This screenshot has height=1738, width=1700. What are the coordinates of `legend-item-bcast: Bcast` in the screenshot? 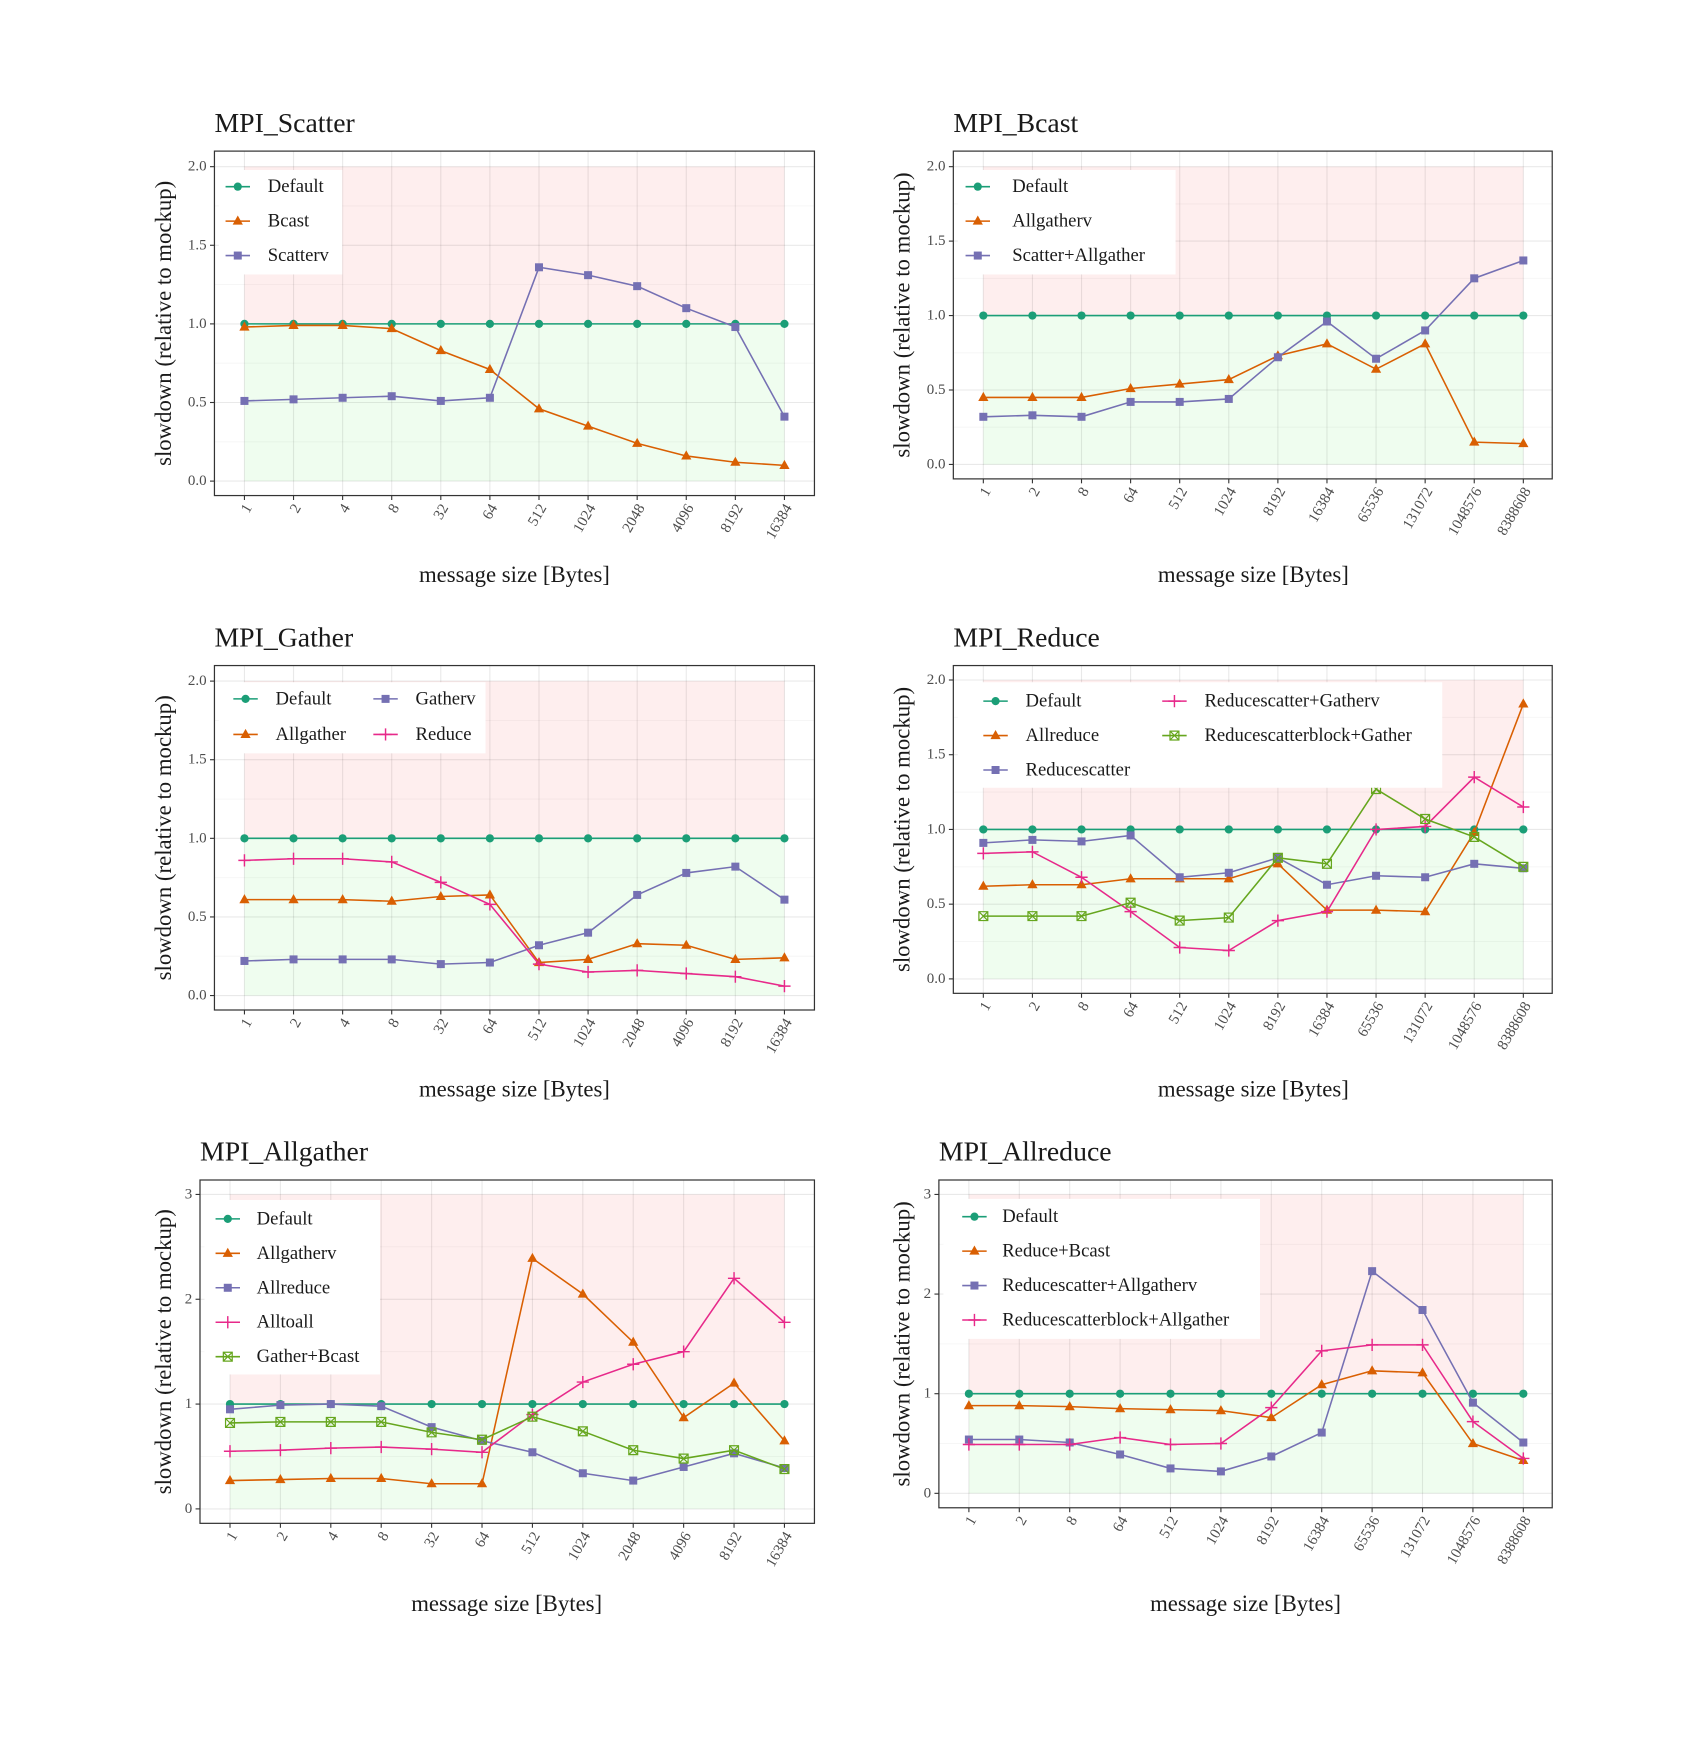 It's located at (267, 221).